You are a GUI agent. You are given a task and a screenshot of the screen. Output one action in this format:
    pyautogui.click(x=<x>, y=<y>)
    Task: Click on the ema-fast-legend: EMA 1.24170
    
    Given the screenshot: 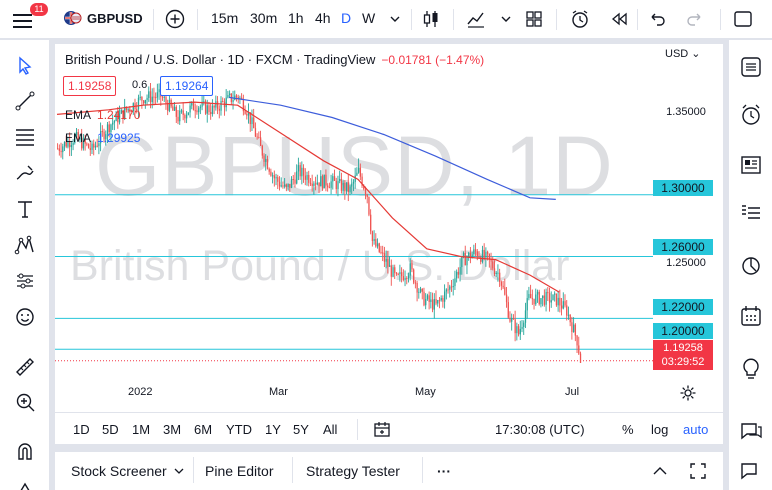 What is the action you would take?
    pyautogui.click(x=102, y=115)
    